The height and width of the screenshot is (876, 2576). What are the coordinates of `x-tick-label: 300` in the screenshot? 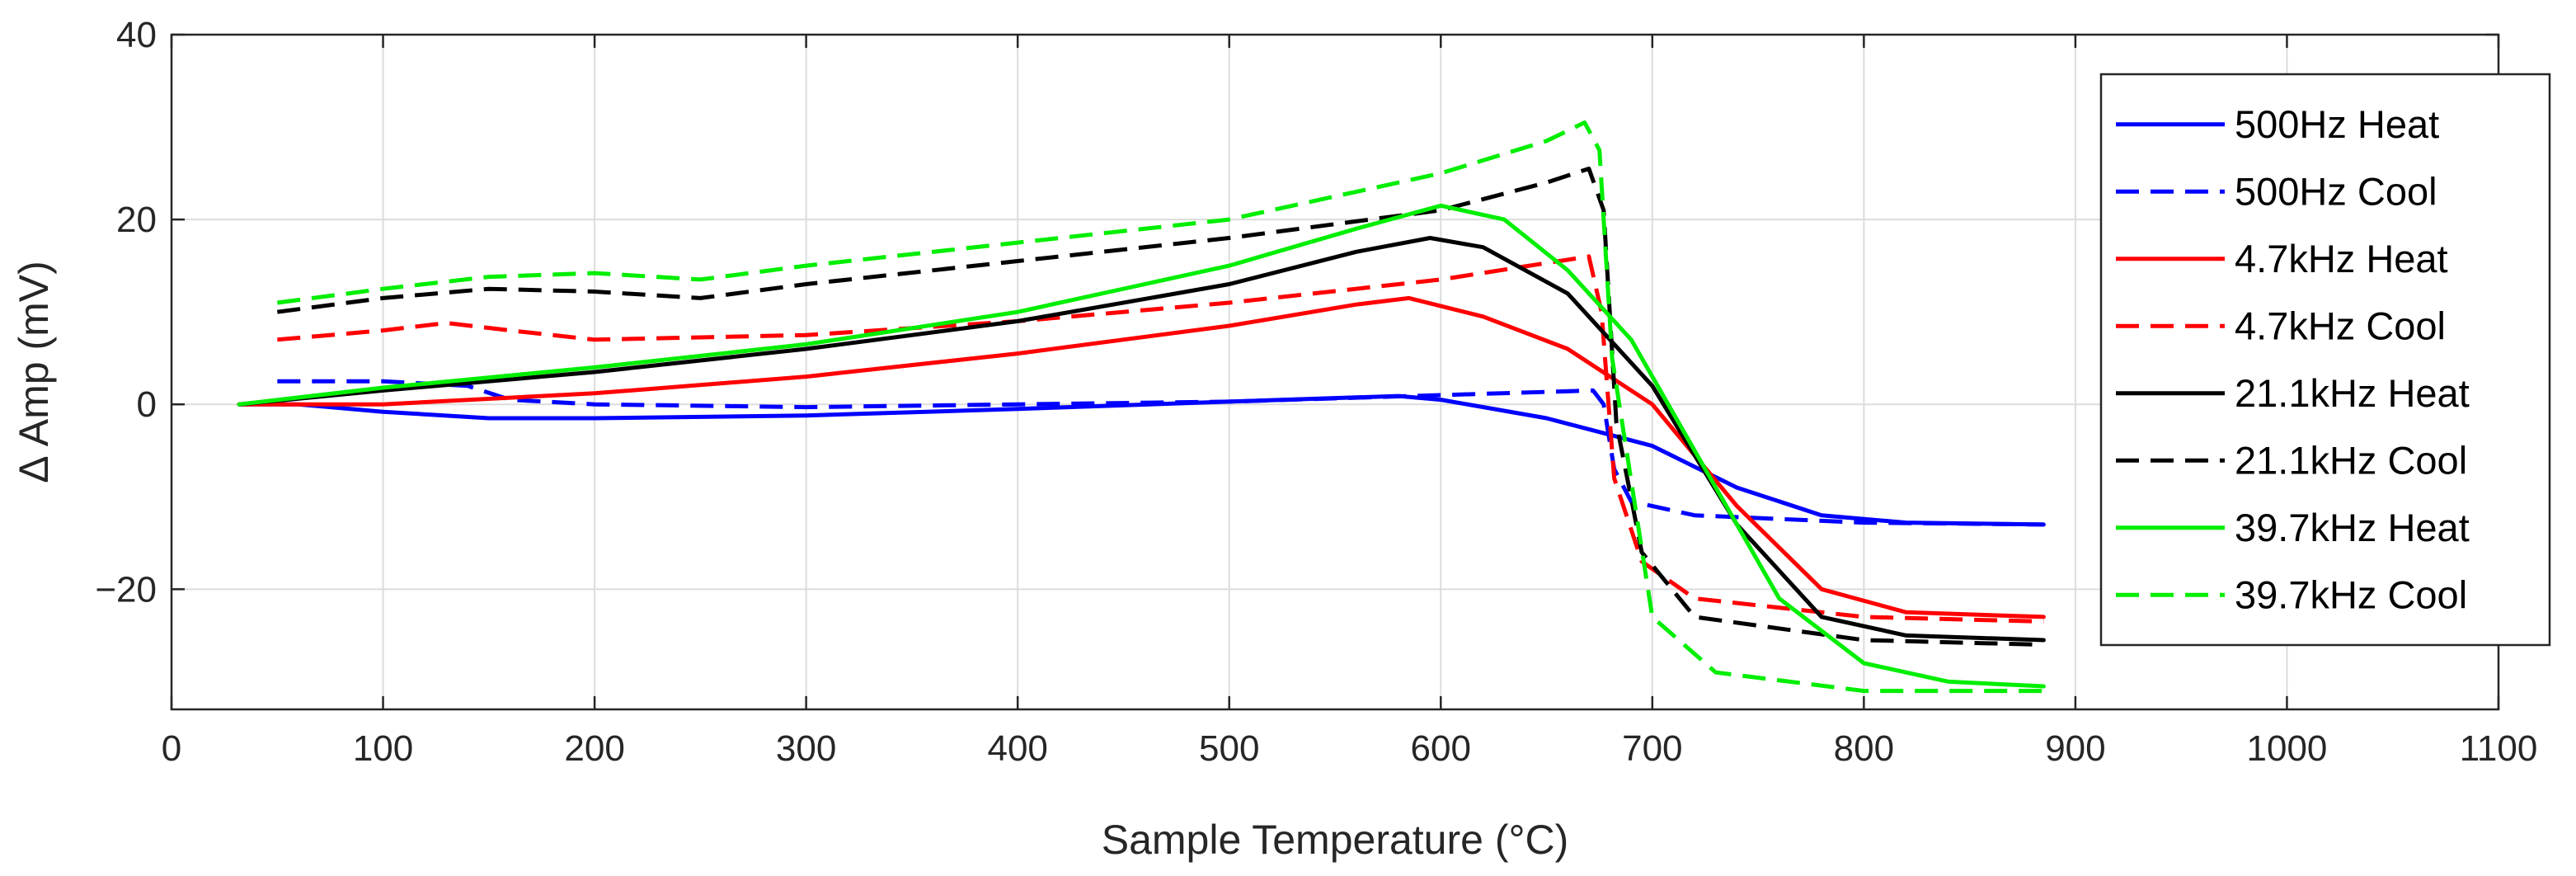 It's located at (806, 748).